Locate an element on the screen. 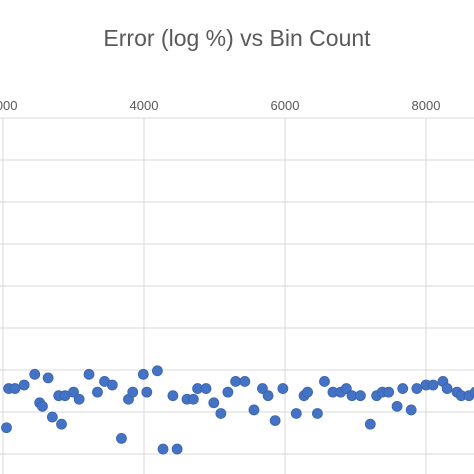 This screenshot has height=474, width=474. x-axis-ticks: 2000 4000 6000 8000 is located at coordinates (220, 105).